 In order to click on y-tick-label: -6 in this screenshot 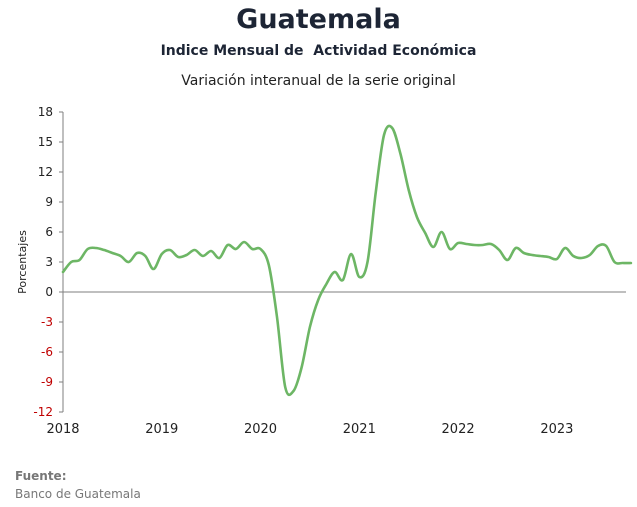, I will do `click(47, 352)`.